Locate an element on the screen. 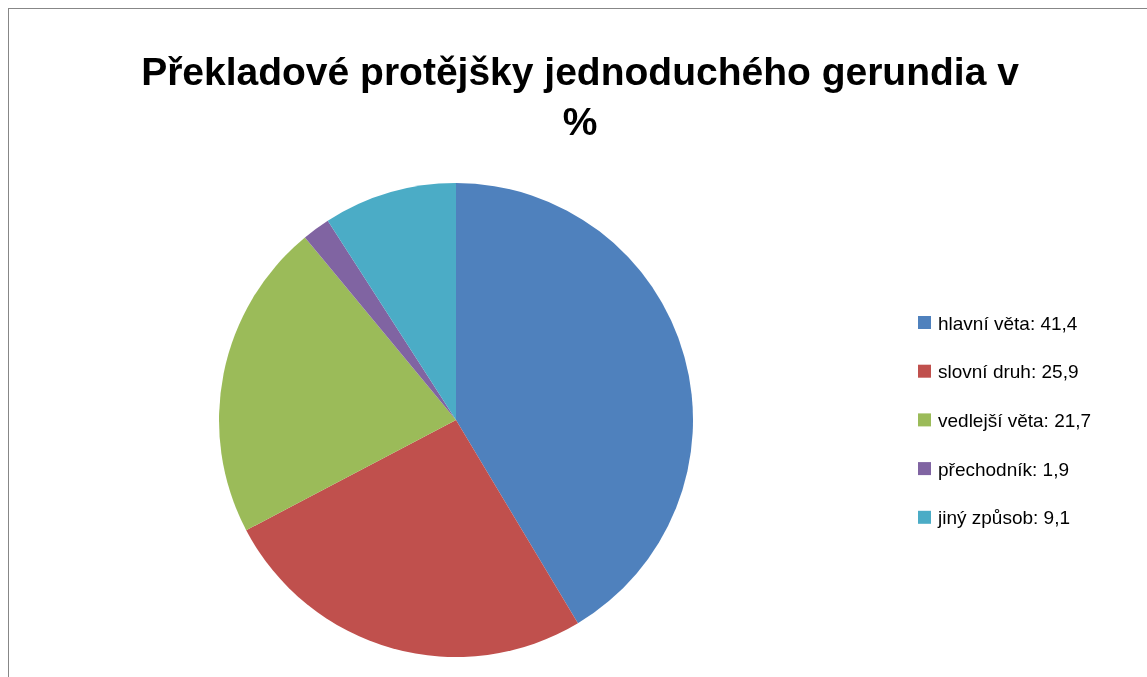 The width and height of the screenshot is (1147, 677). chart-title: Překladové protějšky jednoduchého gerundia v % is located at coordinates (580, 96).